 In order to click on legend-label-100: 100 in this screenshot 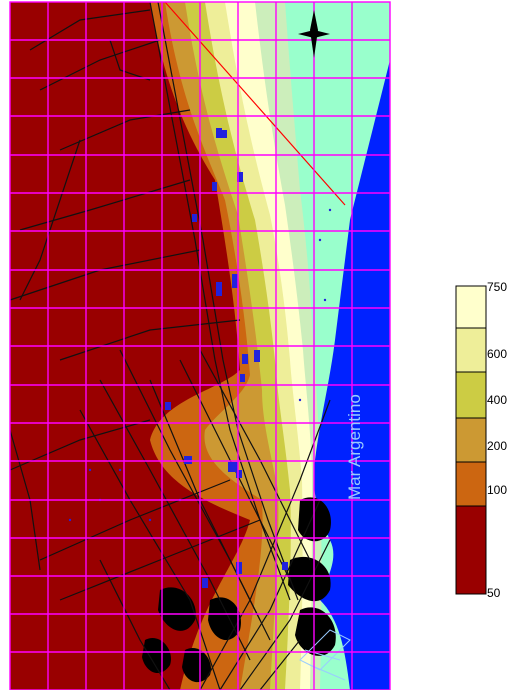, I will do `click(497, 490)`.